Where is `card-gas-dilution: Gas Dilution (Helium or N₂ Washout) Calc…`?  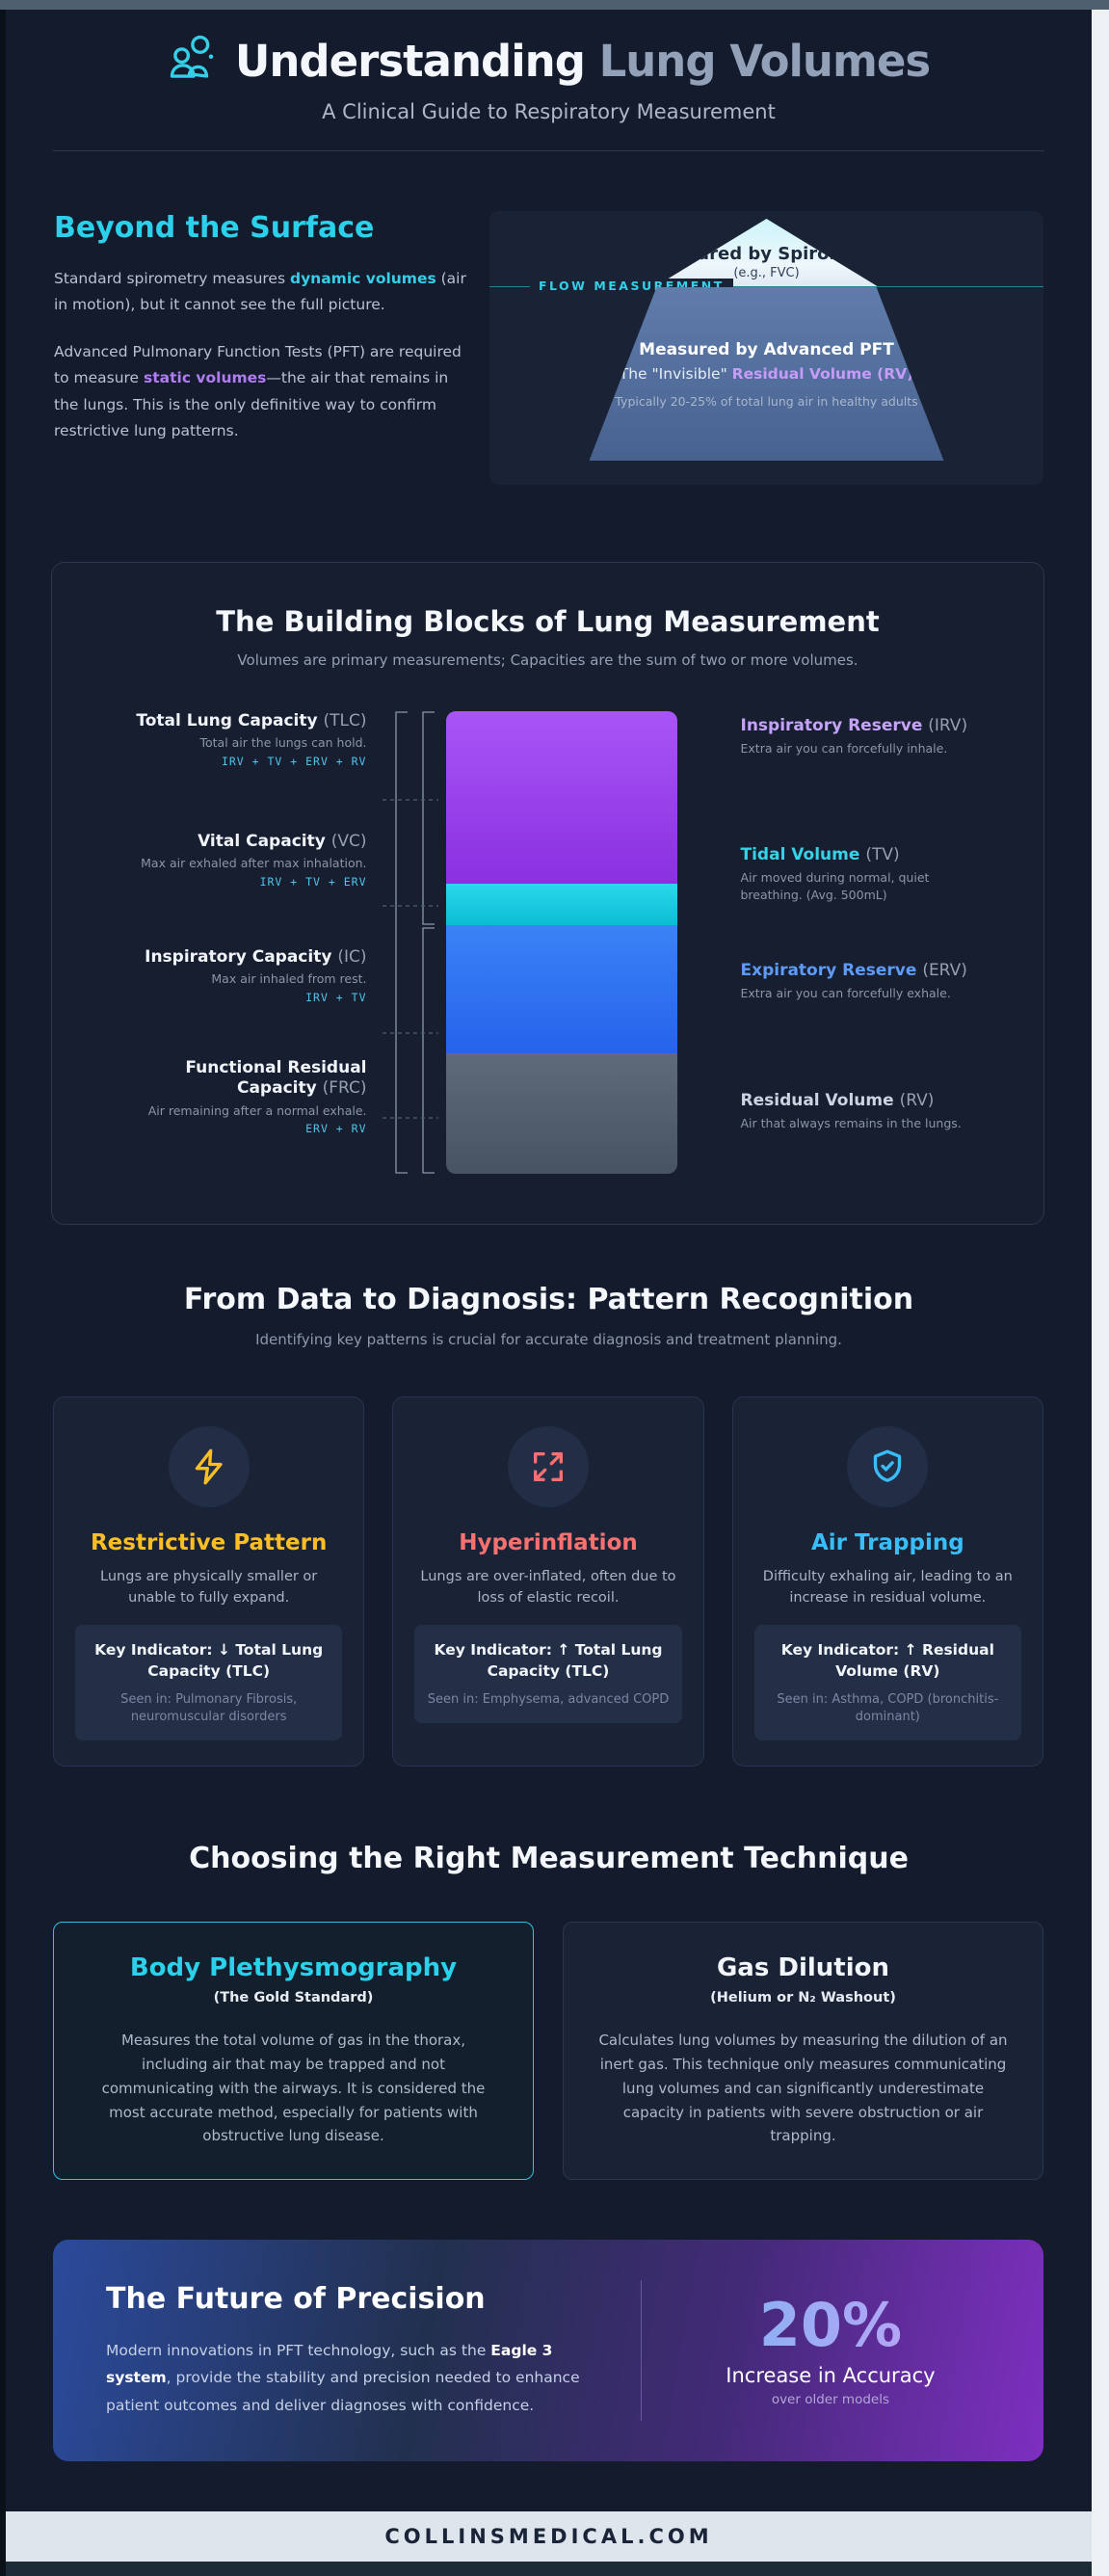
card-gas-dilution: Gas Dilution (Helium or N₂ Washout) Calc… is located at coordinates (803, 2051).